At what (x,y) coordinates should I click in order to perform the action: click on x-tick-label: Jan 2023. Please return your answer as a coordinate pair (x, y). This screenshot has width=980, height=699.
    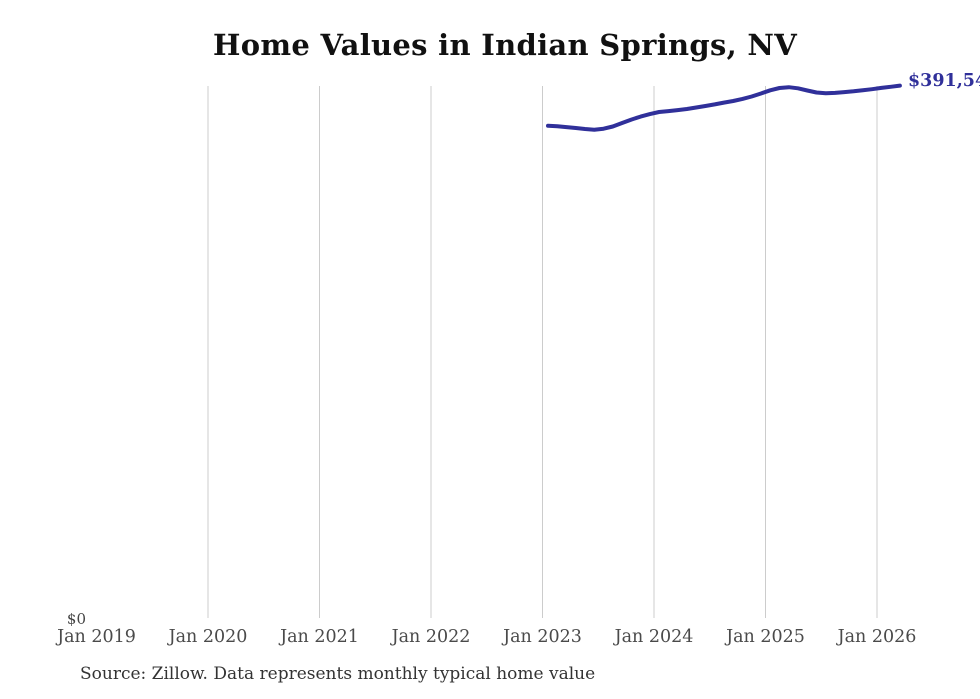
    Looking at the image, I should click on (542, 637).